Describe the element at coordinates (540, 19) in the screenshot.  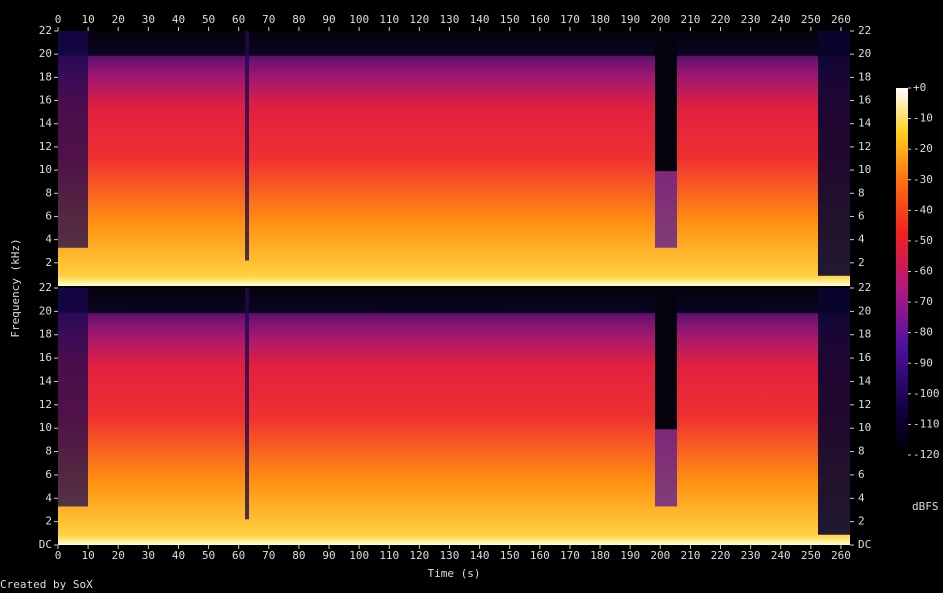
I see `x-tick-label: 160` at that location.